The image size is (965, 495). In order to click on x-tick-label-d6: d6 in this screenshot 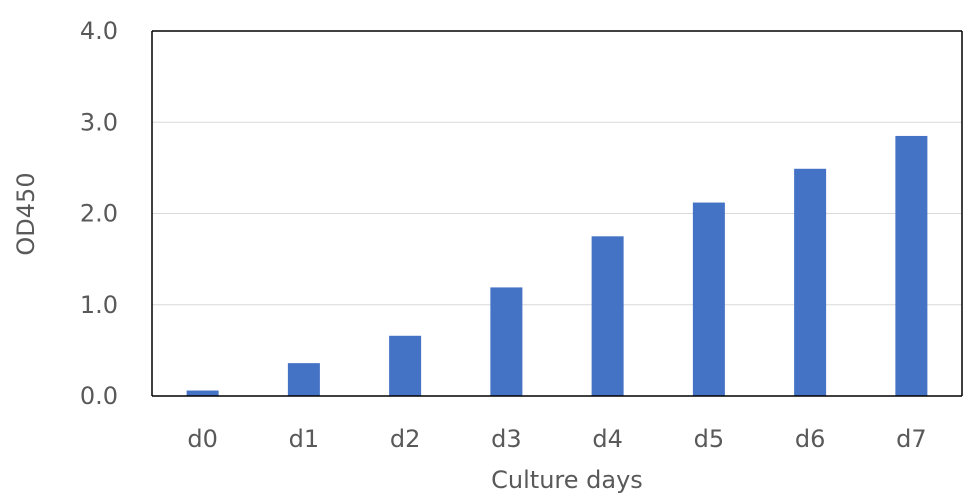, I will do `click(810, 439)`.